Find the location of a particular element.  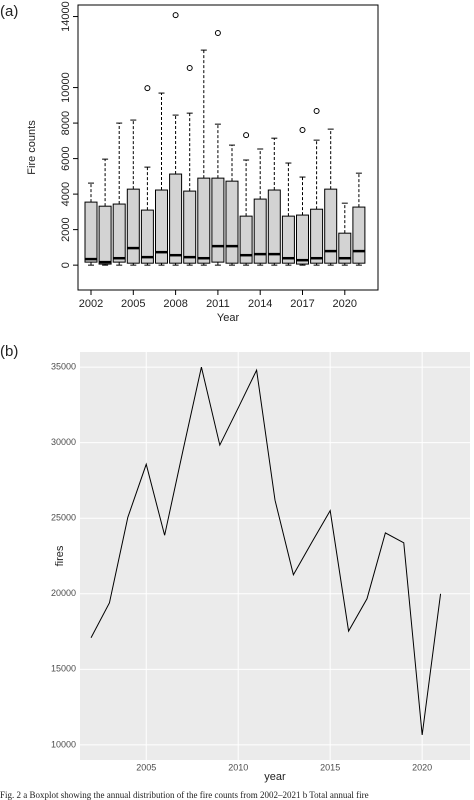

y-tick-label: 2000 is located at coordinates (66, 229).